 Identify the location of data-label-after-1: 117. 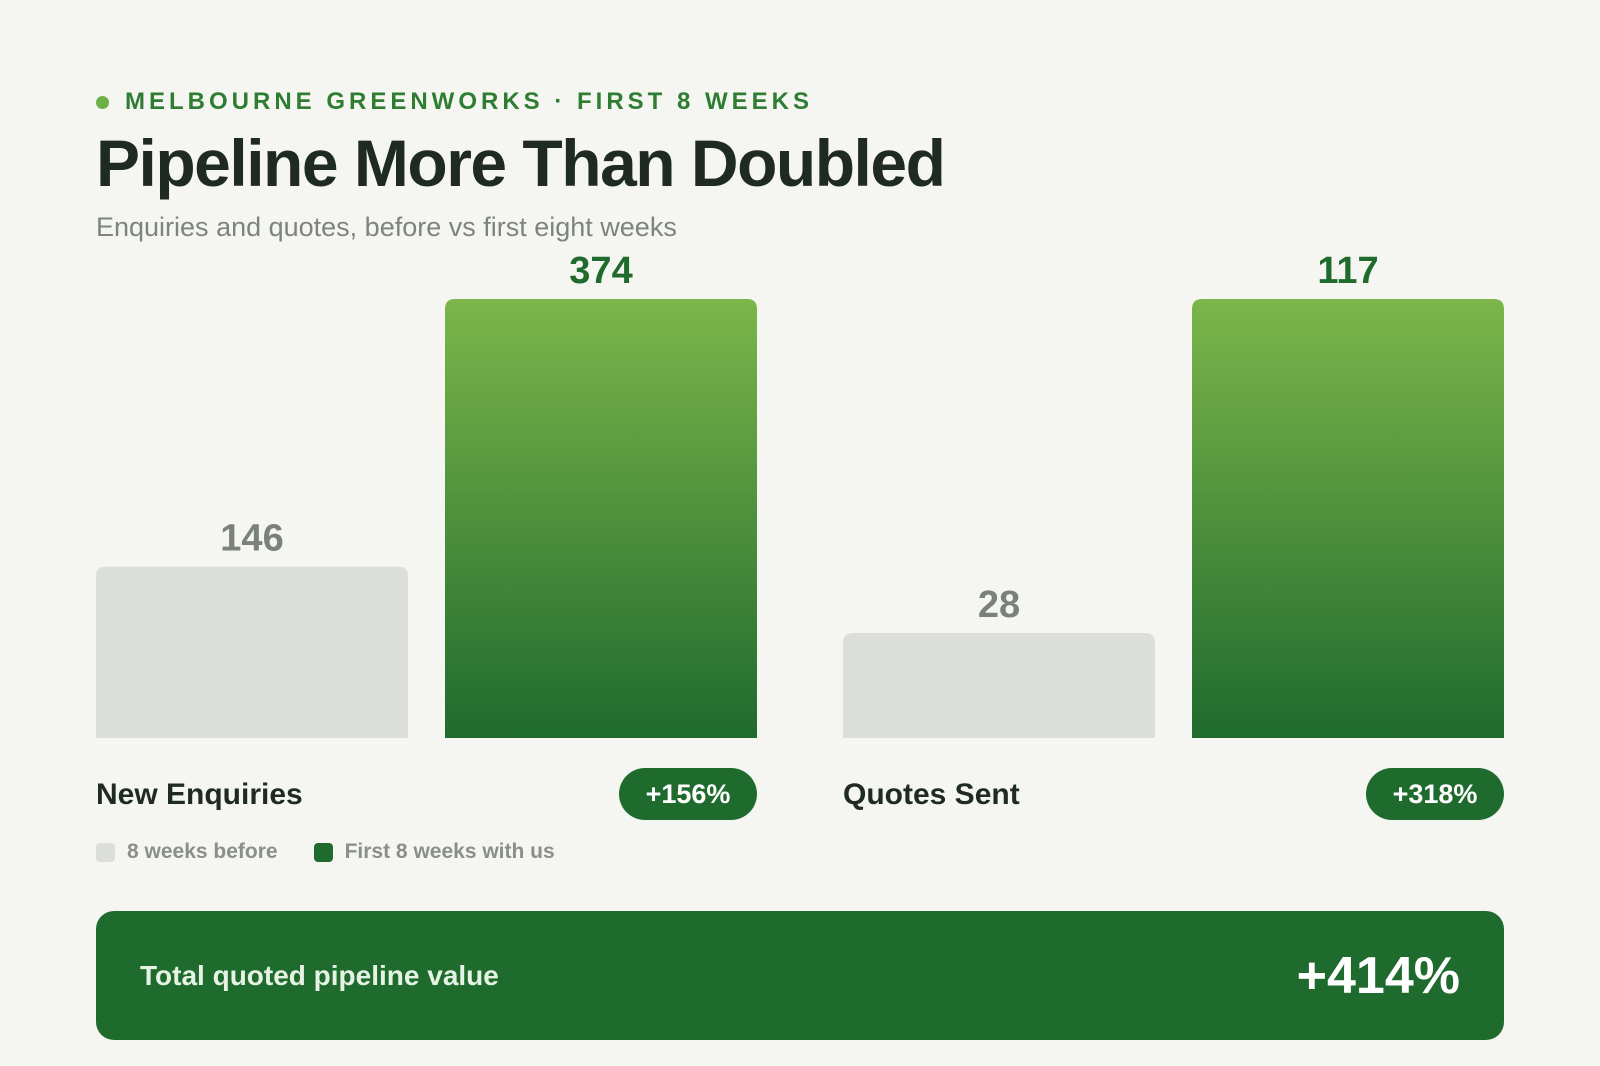
(1347, 271).